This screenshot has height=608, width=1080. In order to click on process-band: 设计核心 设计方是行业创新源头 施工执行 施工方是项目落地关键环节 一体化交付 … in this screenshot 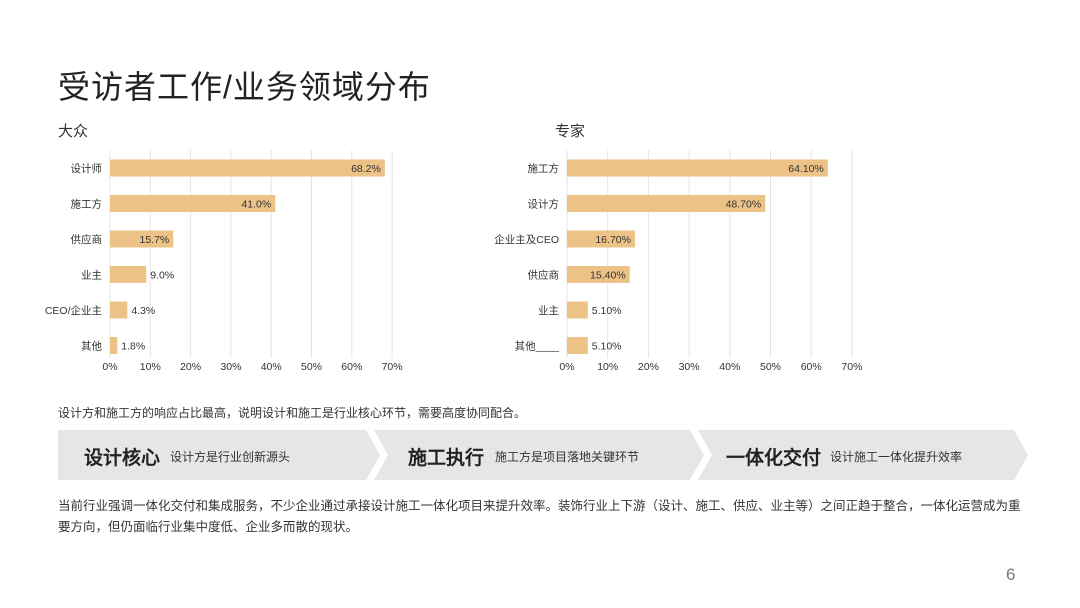, I will do `click(543, 455)`.